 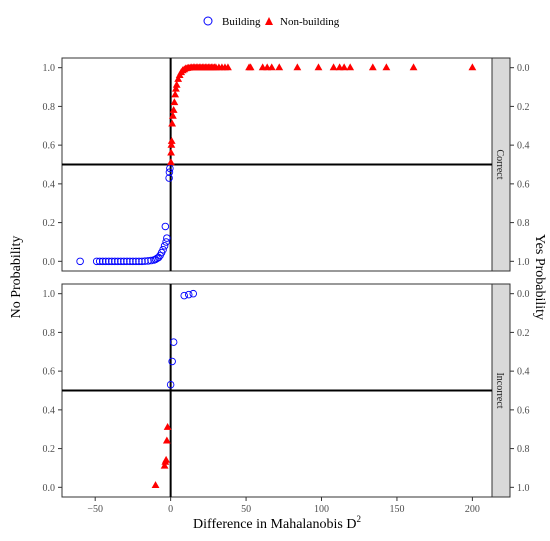 I want to click on legend-building-symbol, so click(x=208, y=21).